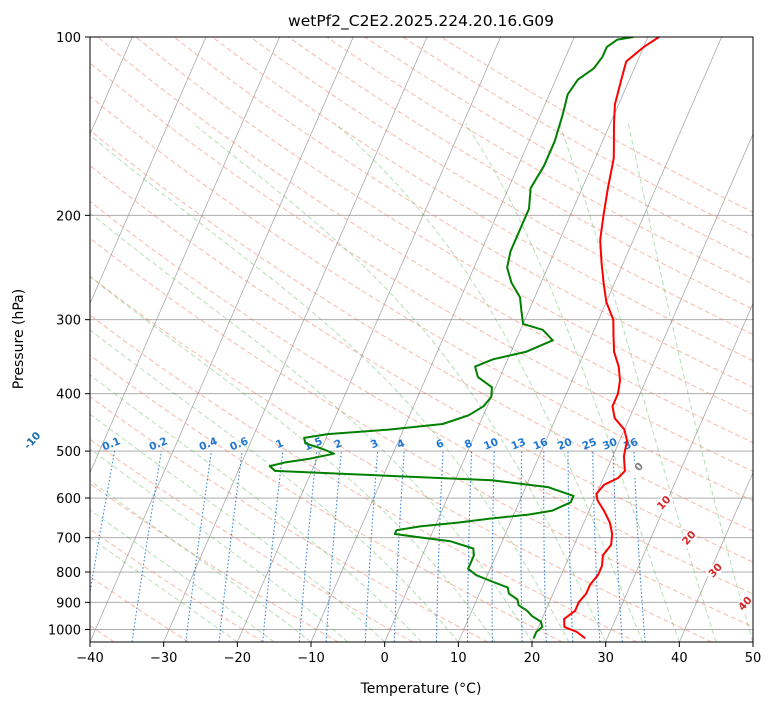  What do you see at coordinates (491, 444) in the screenshot?
I see `mixing-ratio-label: 10` at bounding box center [491, 444].